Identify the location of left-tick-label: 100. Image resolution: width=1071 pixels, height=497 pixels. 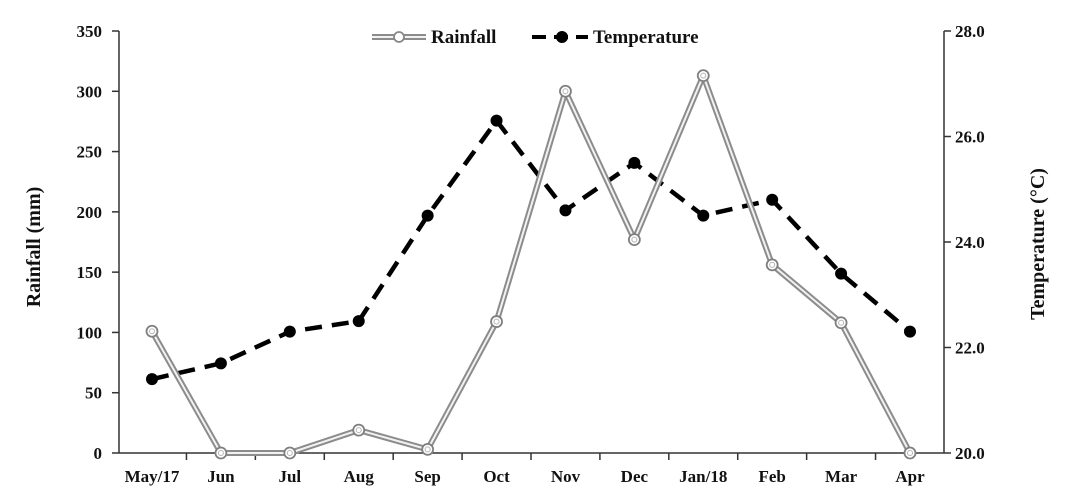
(90, 332).